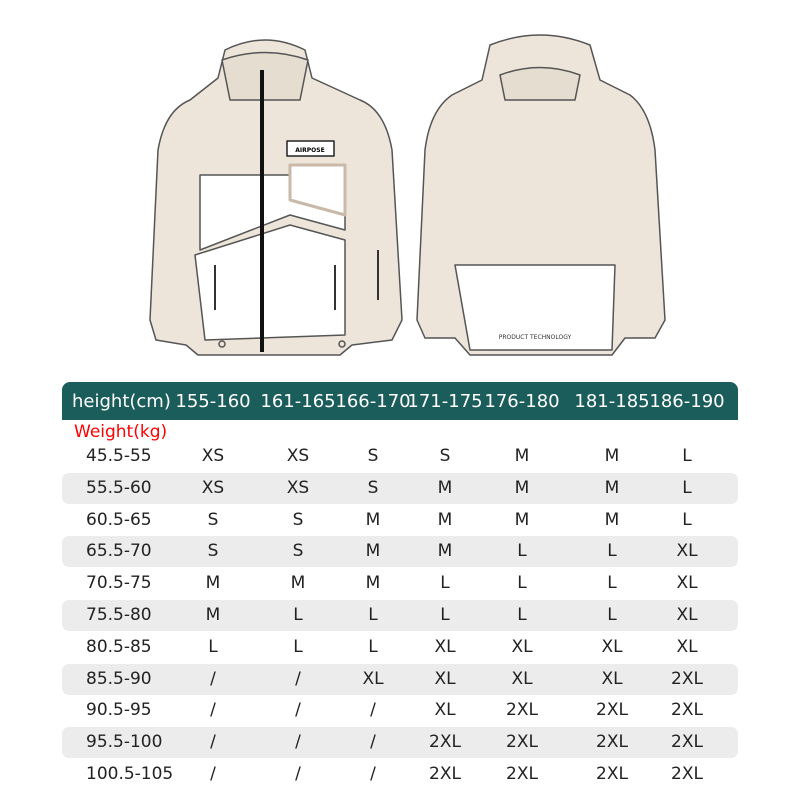  What do you see at coordinates (522, 401) in the screenshot?
I see `column-header: 176-180` at bounding box center [522, 401].